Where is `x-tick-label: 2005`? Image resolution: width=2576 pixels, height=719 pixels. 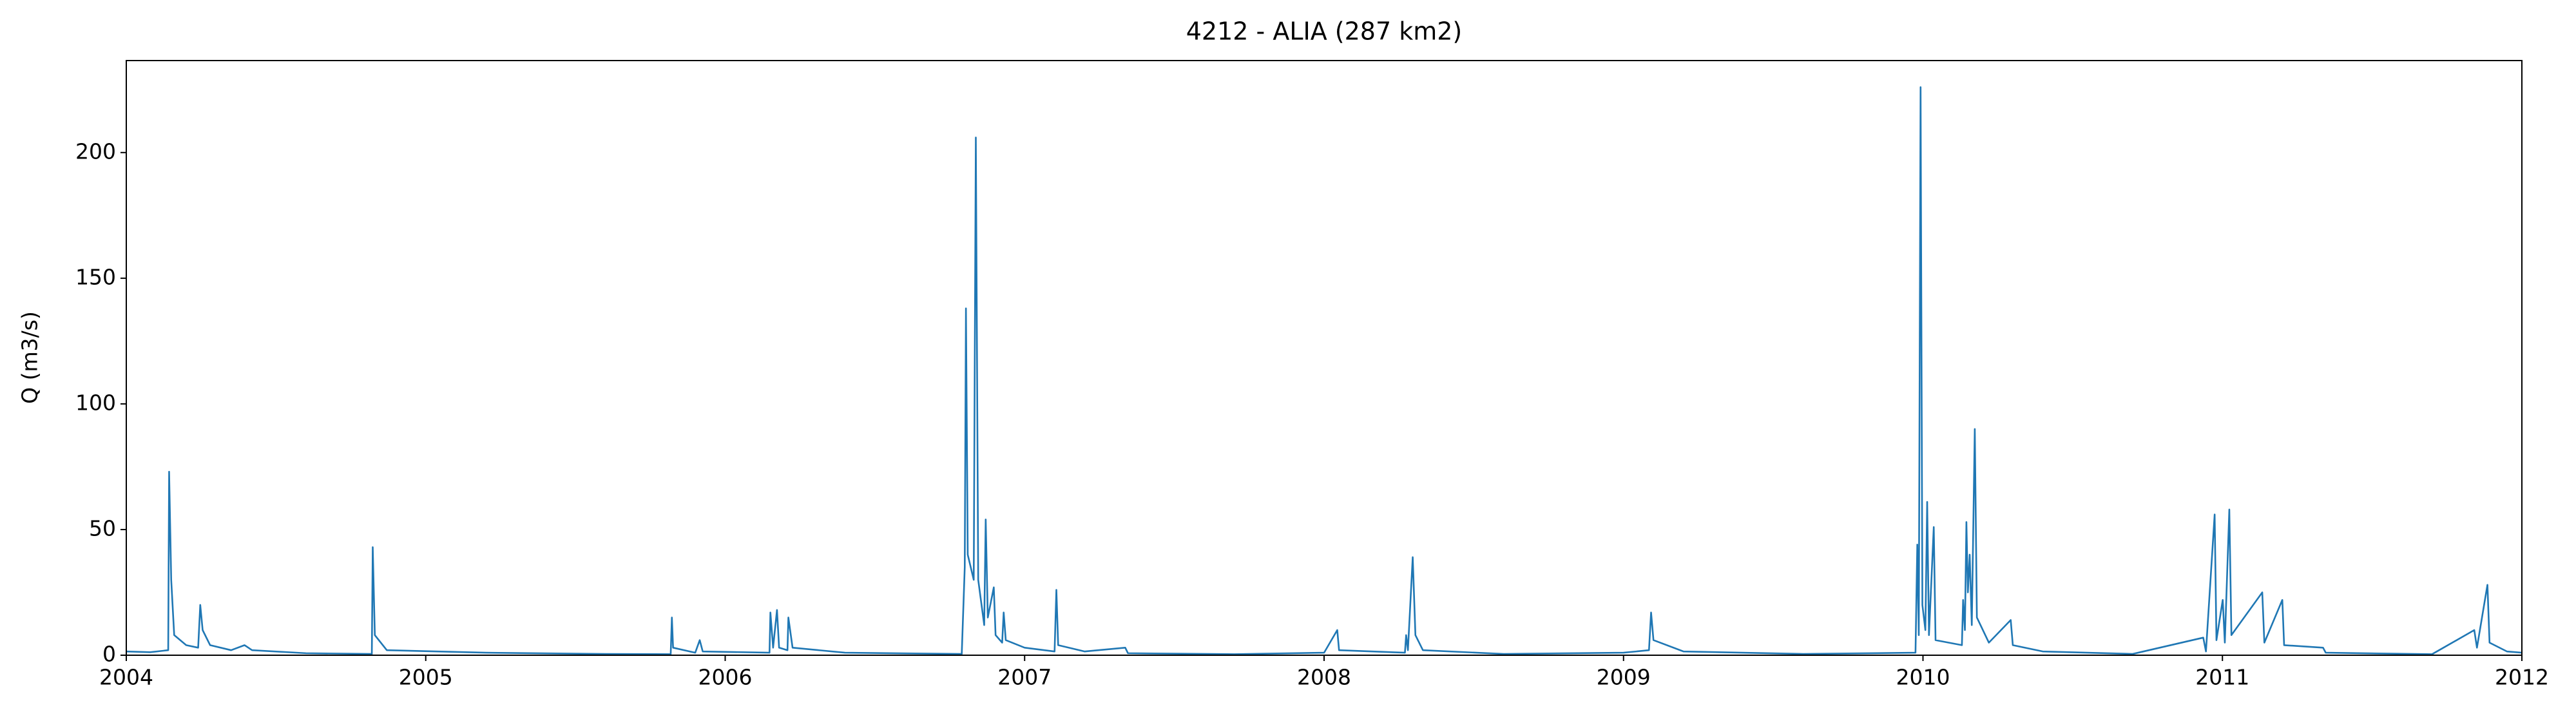 x-tick-label: 2005 is located at coordinates (426, 677).